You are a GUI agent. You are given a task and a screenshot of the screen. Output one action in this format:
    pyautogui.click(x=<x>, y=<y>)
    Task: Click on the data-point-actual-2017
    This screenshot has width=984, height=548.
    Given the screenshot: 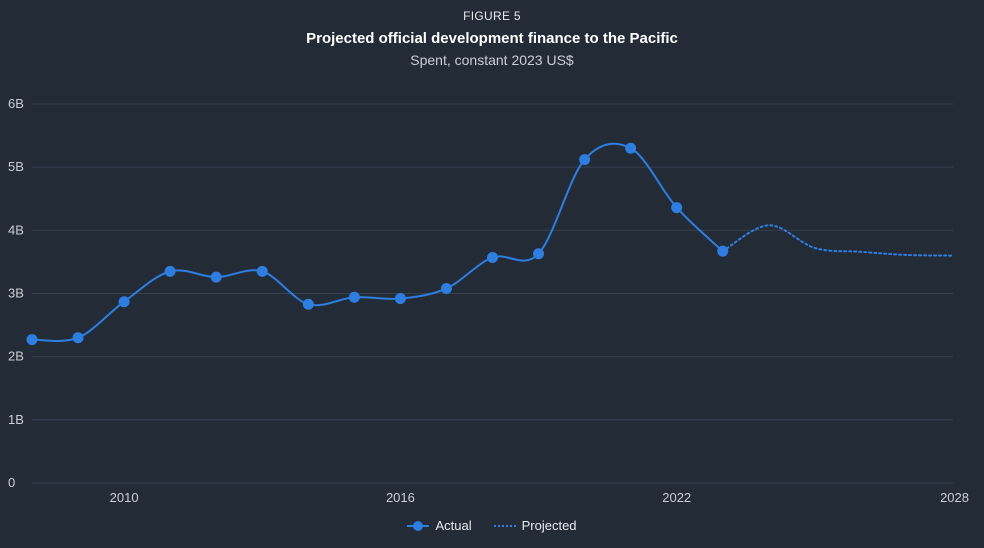 What is the action you would take?
    pyautogui.click(x=446, y=288)
    